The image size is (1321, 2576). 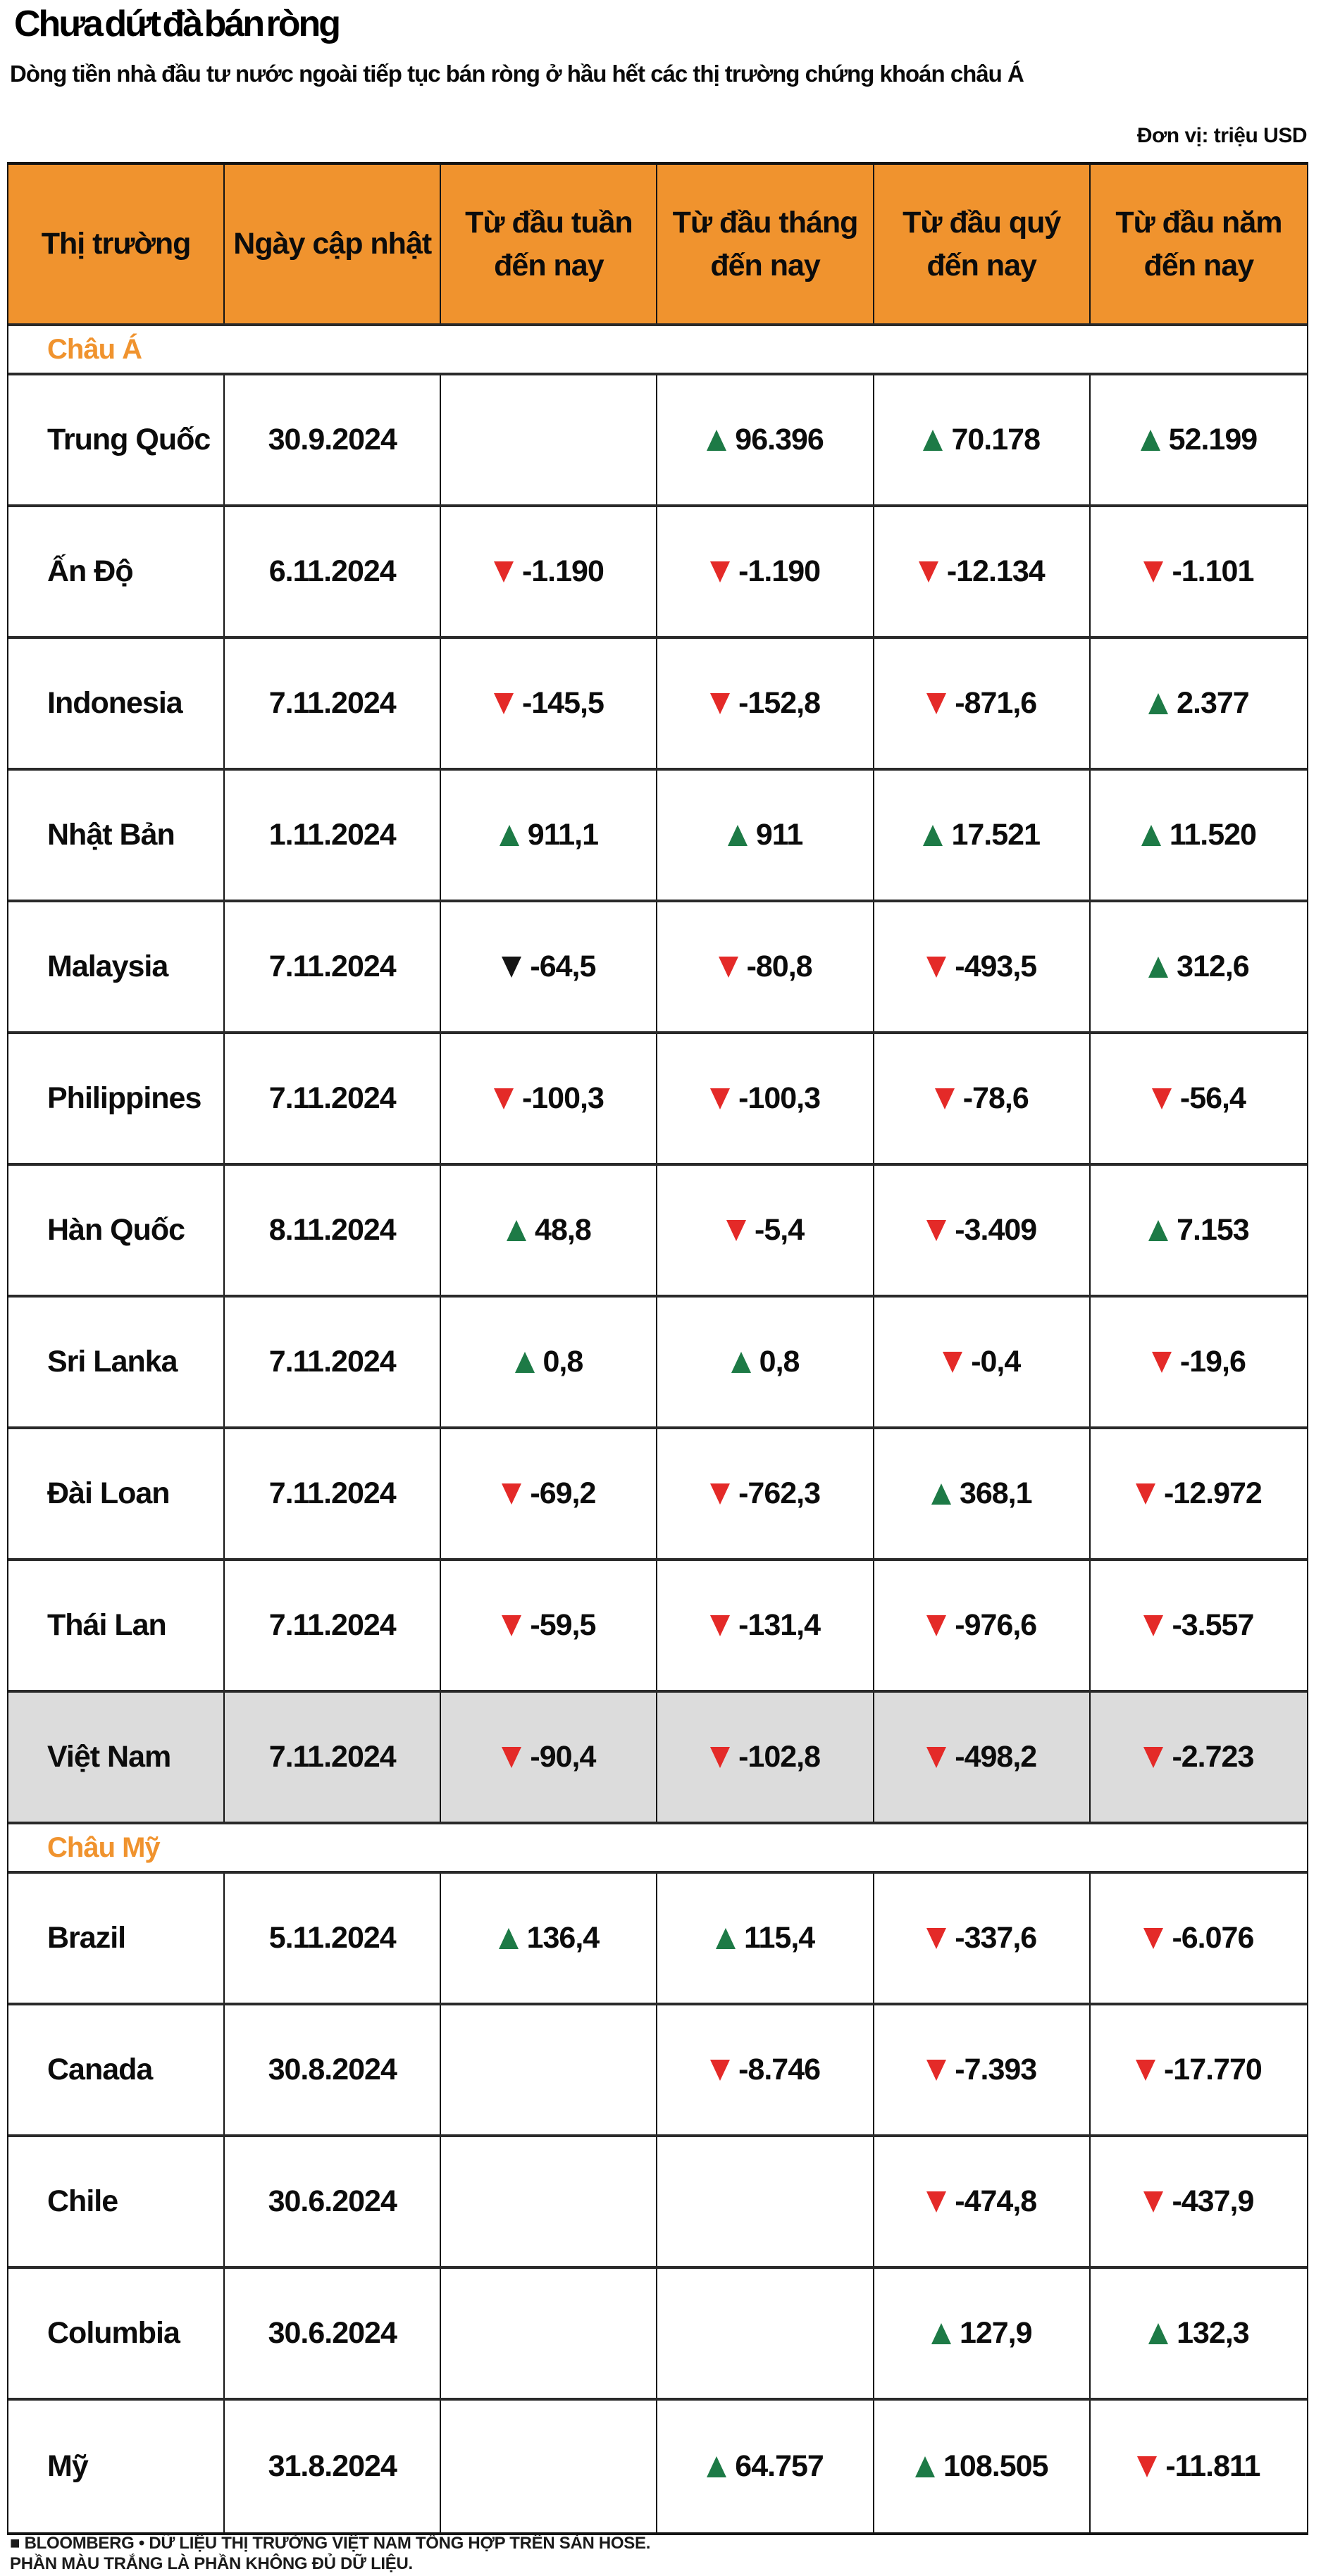 What do you see at coordinates (563, 1625) in the screenshot?
I see `value-text: -59,5` at bounding box center [563, 1625].